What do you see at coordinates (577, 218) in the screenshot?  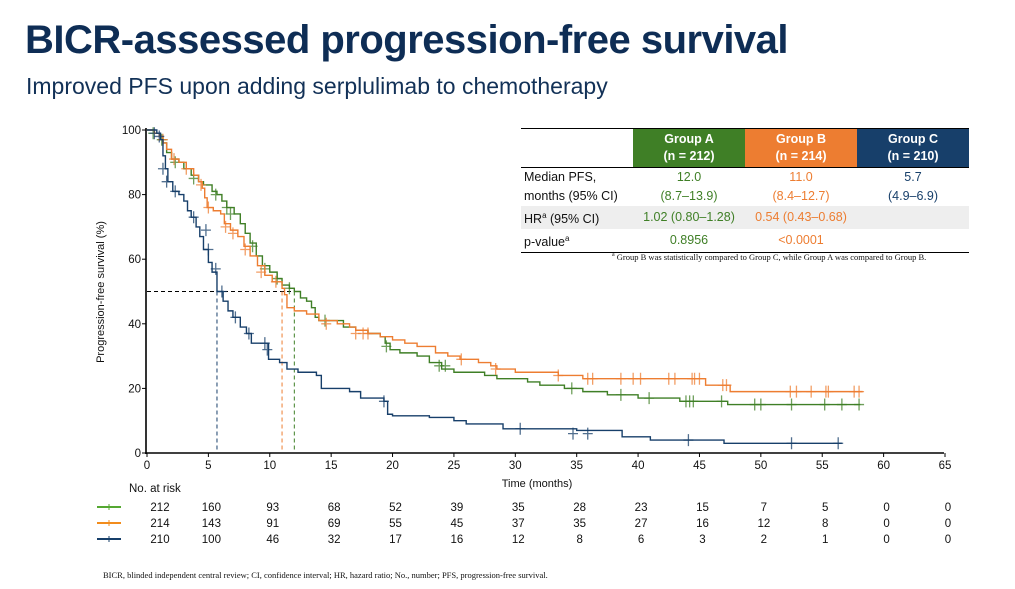 I see `hr-label: HRa (95% CI)` at bounding box center [577, 218].